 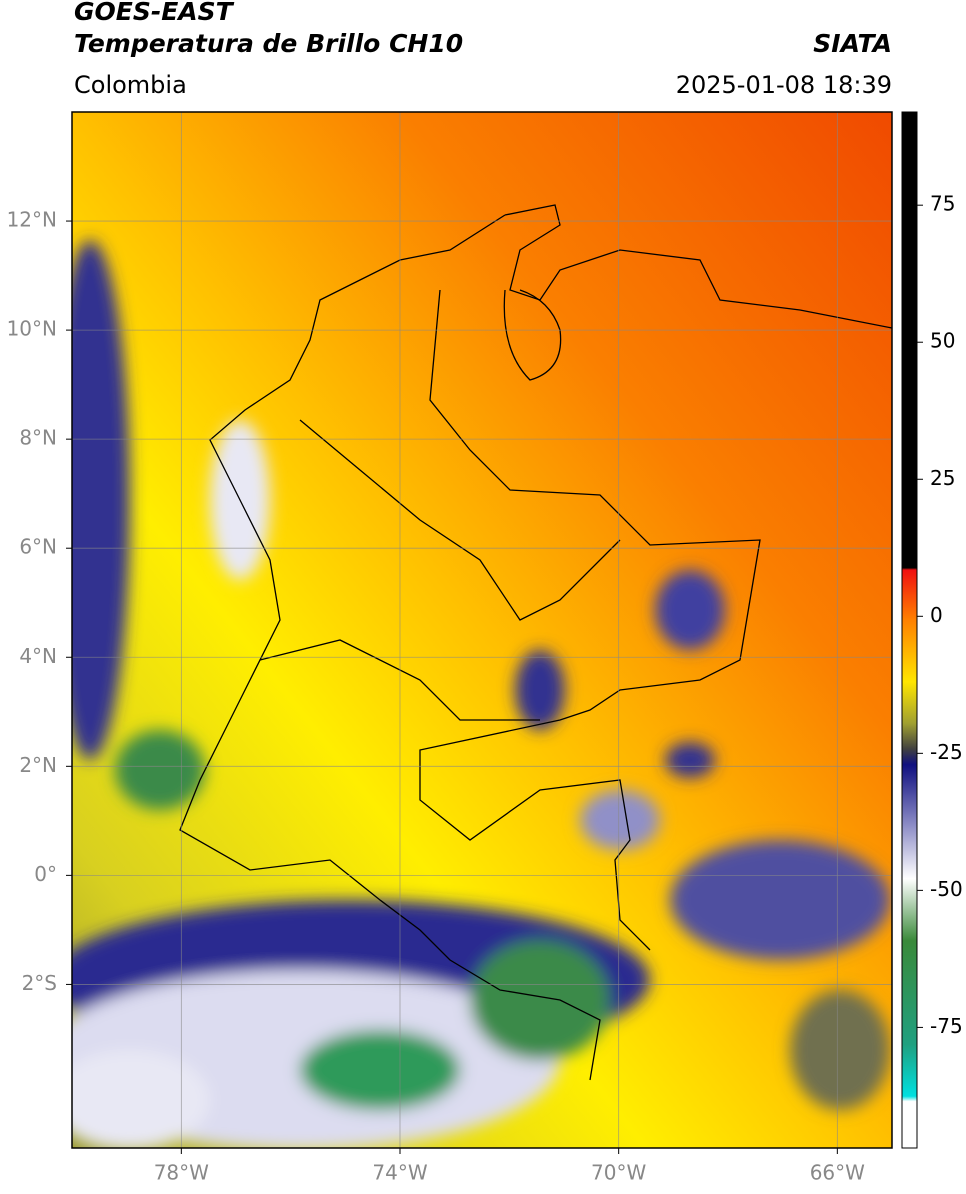 I want to click on colorbar-tick-label: -75, so click(x=946, y=1026).